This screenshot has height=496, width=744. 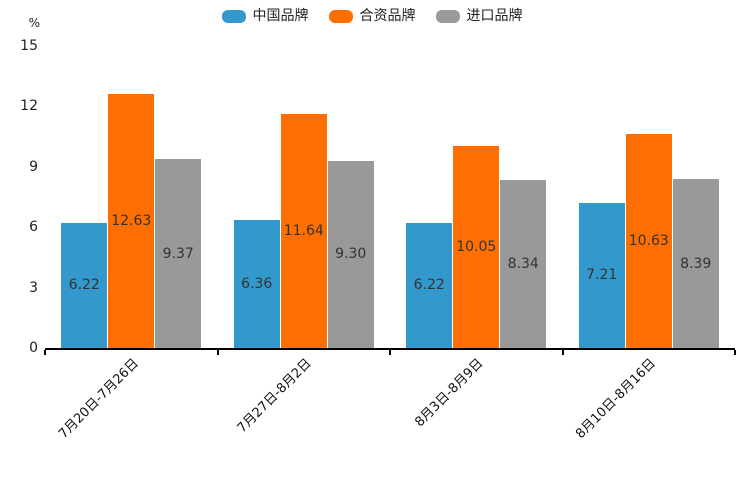 I want to click on bar-value-label: 7.21, so click(x=602, y=275).